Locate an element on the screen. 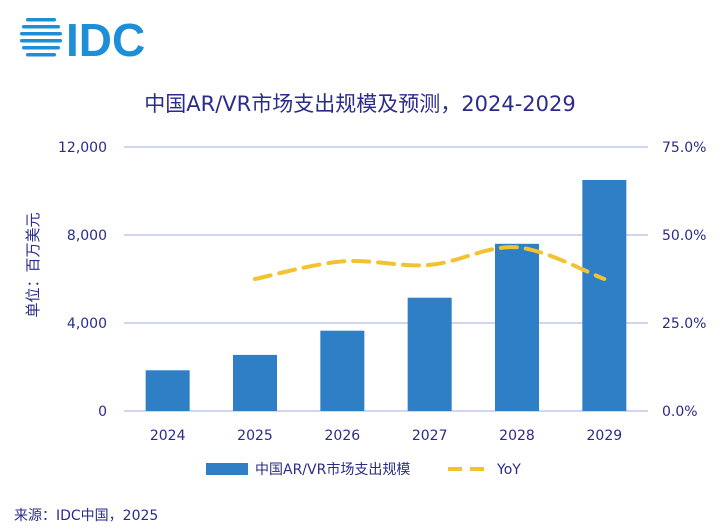 Image resolution: width=720 pixels, height=531 pixels. y-axis-label: 单位：百万美元 is located at coordinates (33, 264).